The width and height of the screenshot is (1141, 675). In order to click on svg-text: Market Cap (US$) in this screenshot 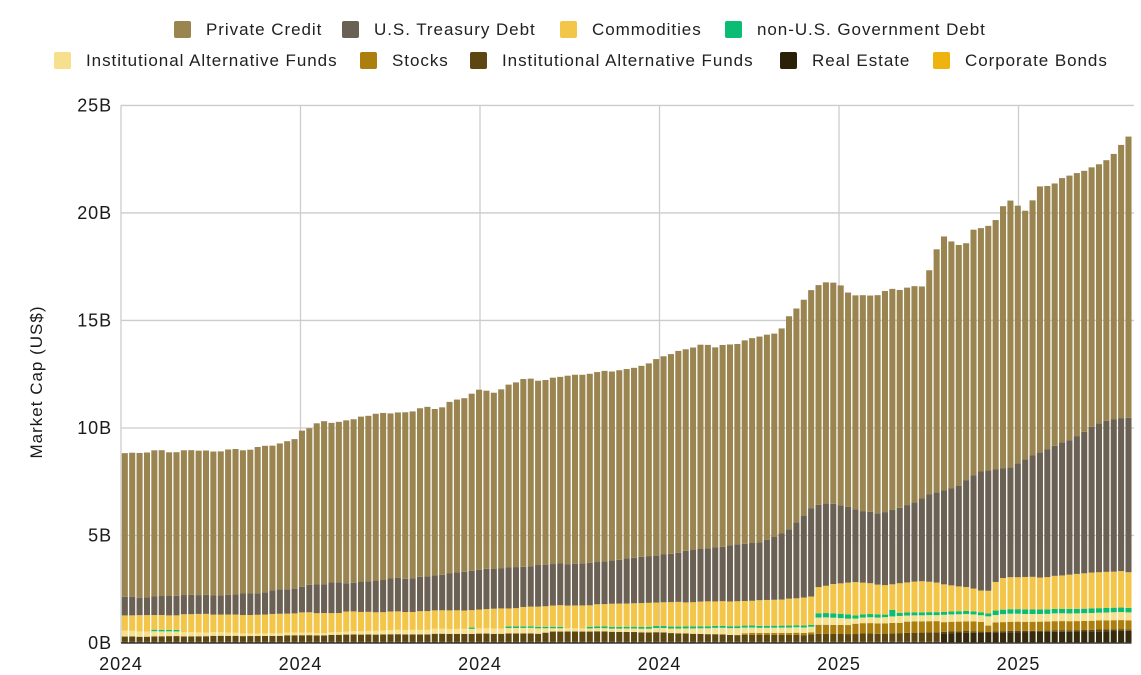, I will do `click(36, 382)`.